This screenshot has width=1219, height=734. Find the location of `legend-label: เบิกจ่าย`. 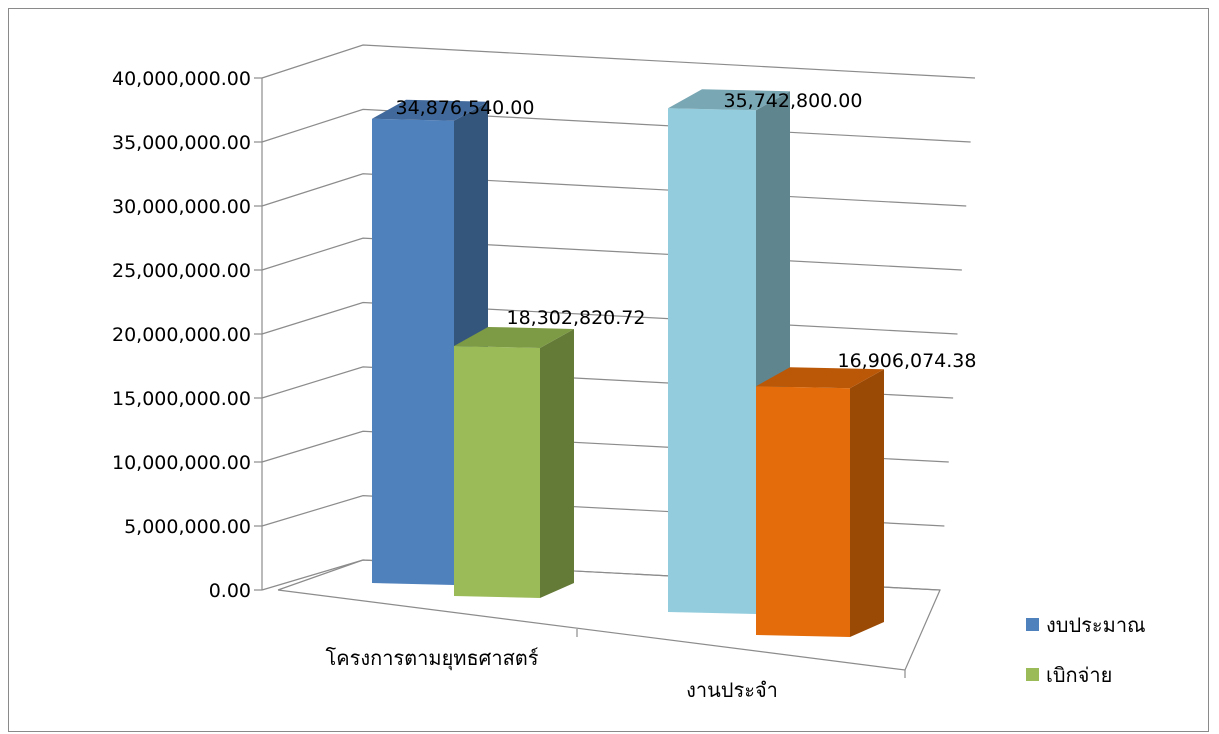

legend-label: เบิกจ่าย is located at coordinates (1079, 675).